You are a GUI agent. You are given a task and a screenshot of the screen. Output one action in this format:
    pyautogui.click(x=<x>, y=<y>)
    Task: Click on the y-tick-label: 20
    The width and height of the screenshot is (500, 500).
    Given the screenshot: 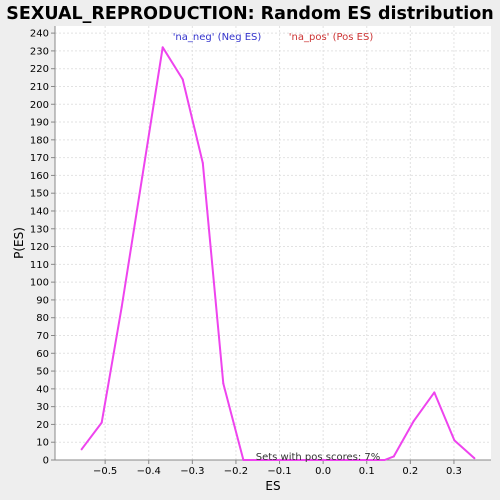 What is the action you would take?
    pyautogui.click(x=42, y=425)
    